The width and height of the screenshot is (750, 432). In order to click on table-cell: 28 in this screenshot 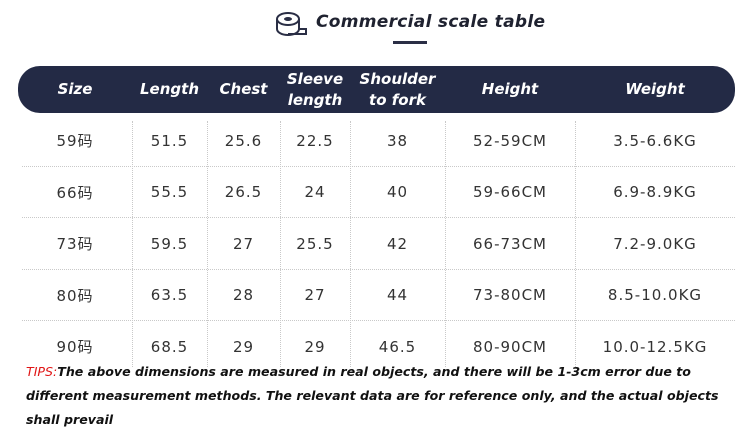, I will do `click(243, 295)`.